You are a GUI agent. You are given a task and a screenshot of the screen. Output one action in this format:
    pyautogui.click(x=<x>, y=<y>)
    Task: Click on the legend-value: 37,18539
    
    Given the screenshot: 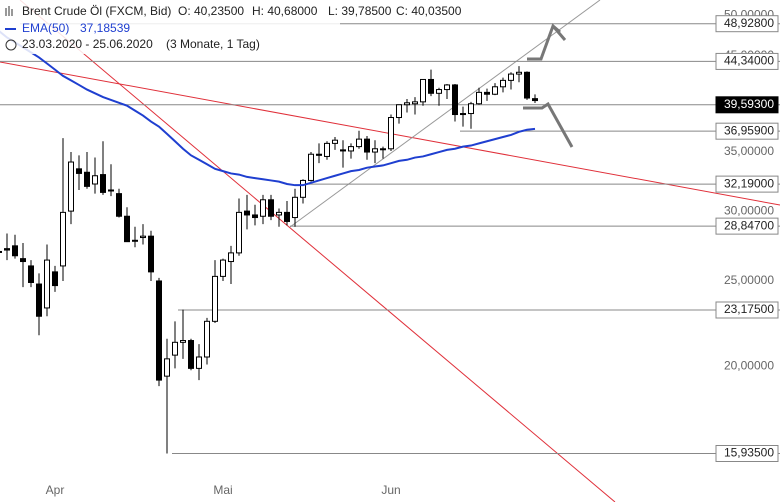 What is the action you would take?
    pyautogui.click(x=105, y=28)
    